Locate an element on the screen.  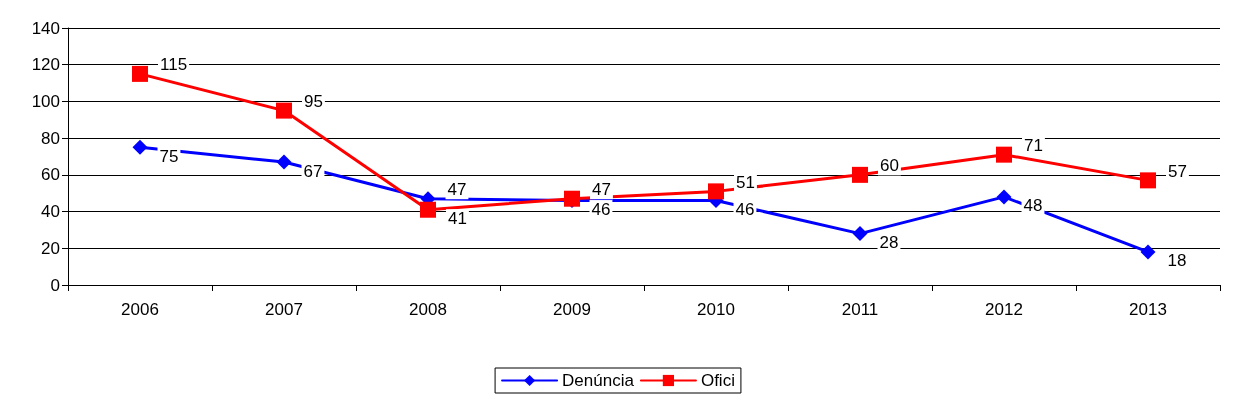
data-label: 67 is located at coordinates (313, 171).